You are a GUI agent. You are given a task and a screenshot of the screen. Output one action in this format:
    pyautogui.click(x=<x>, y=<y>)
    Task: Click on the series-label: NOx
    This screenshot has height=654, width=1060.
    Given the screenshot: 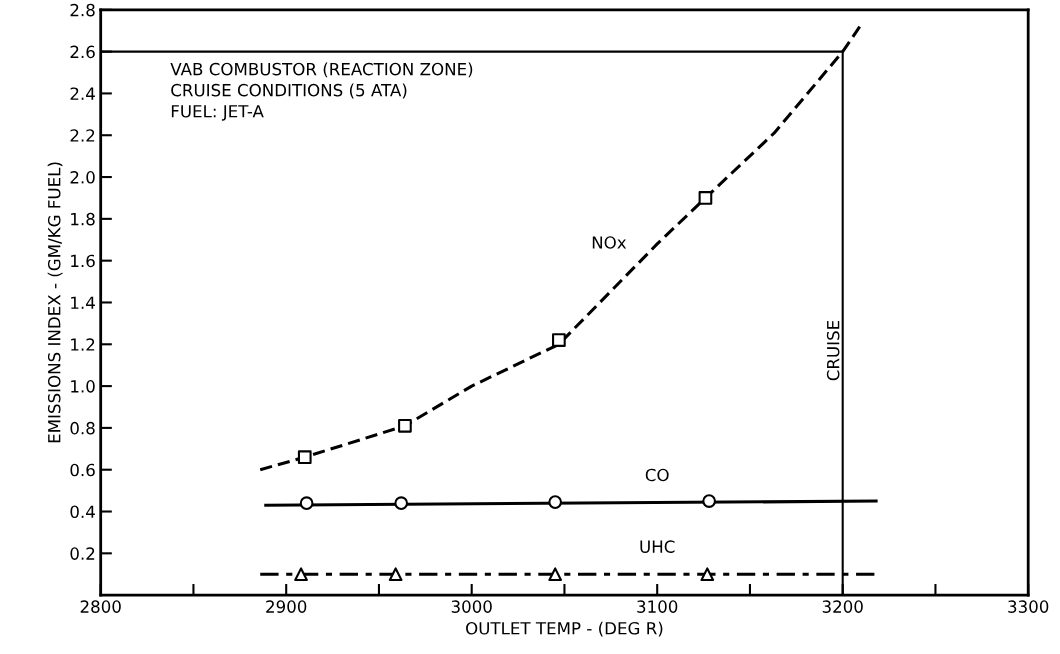 What is the action you would take?
    pyautogui.click(x=609, y=242)
    